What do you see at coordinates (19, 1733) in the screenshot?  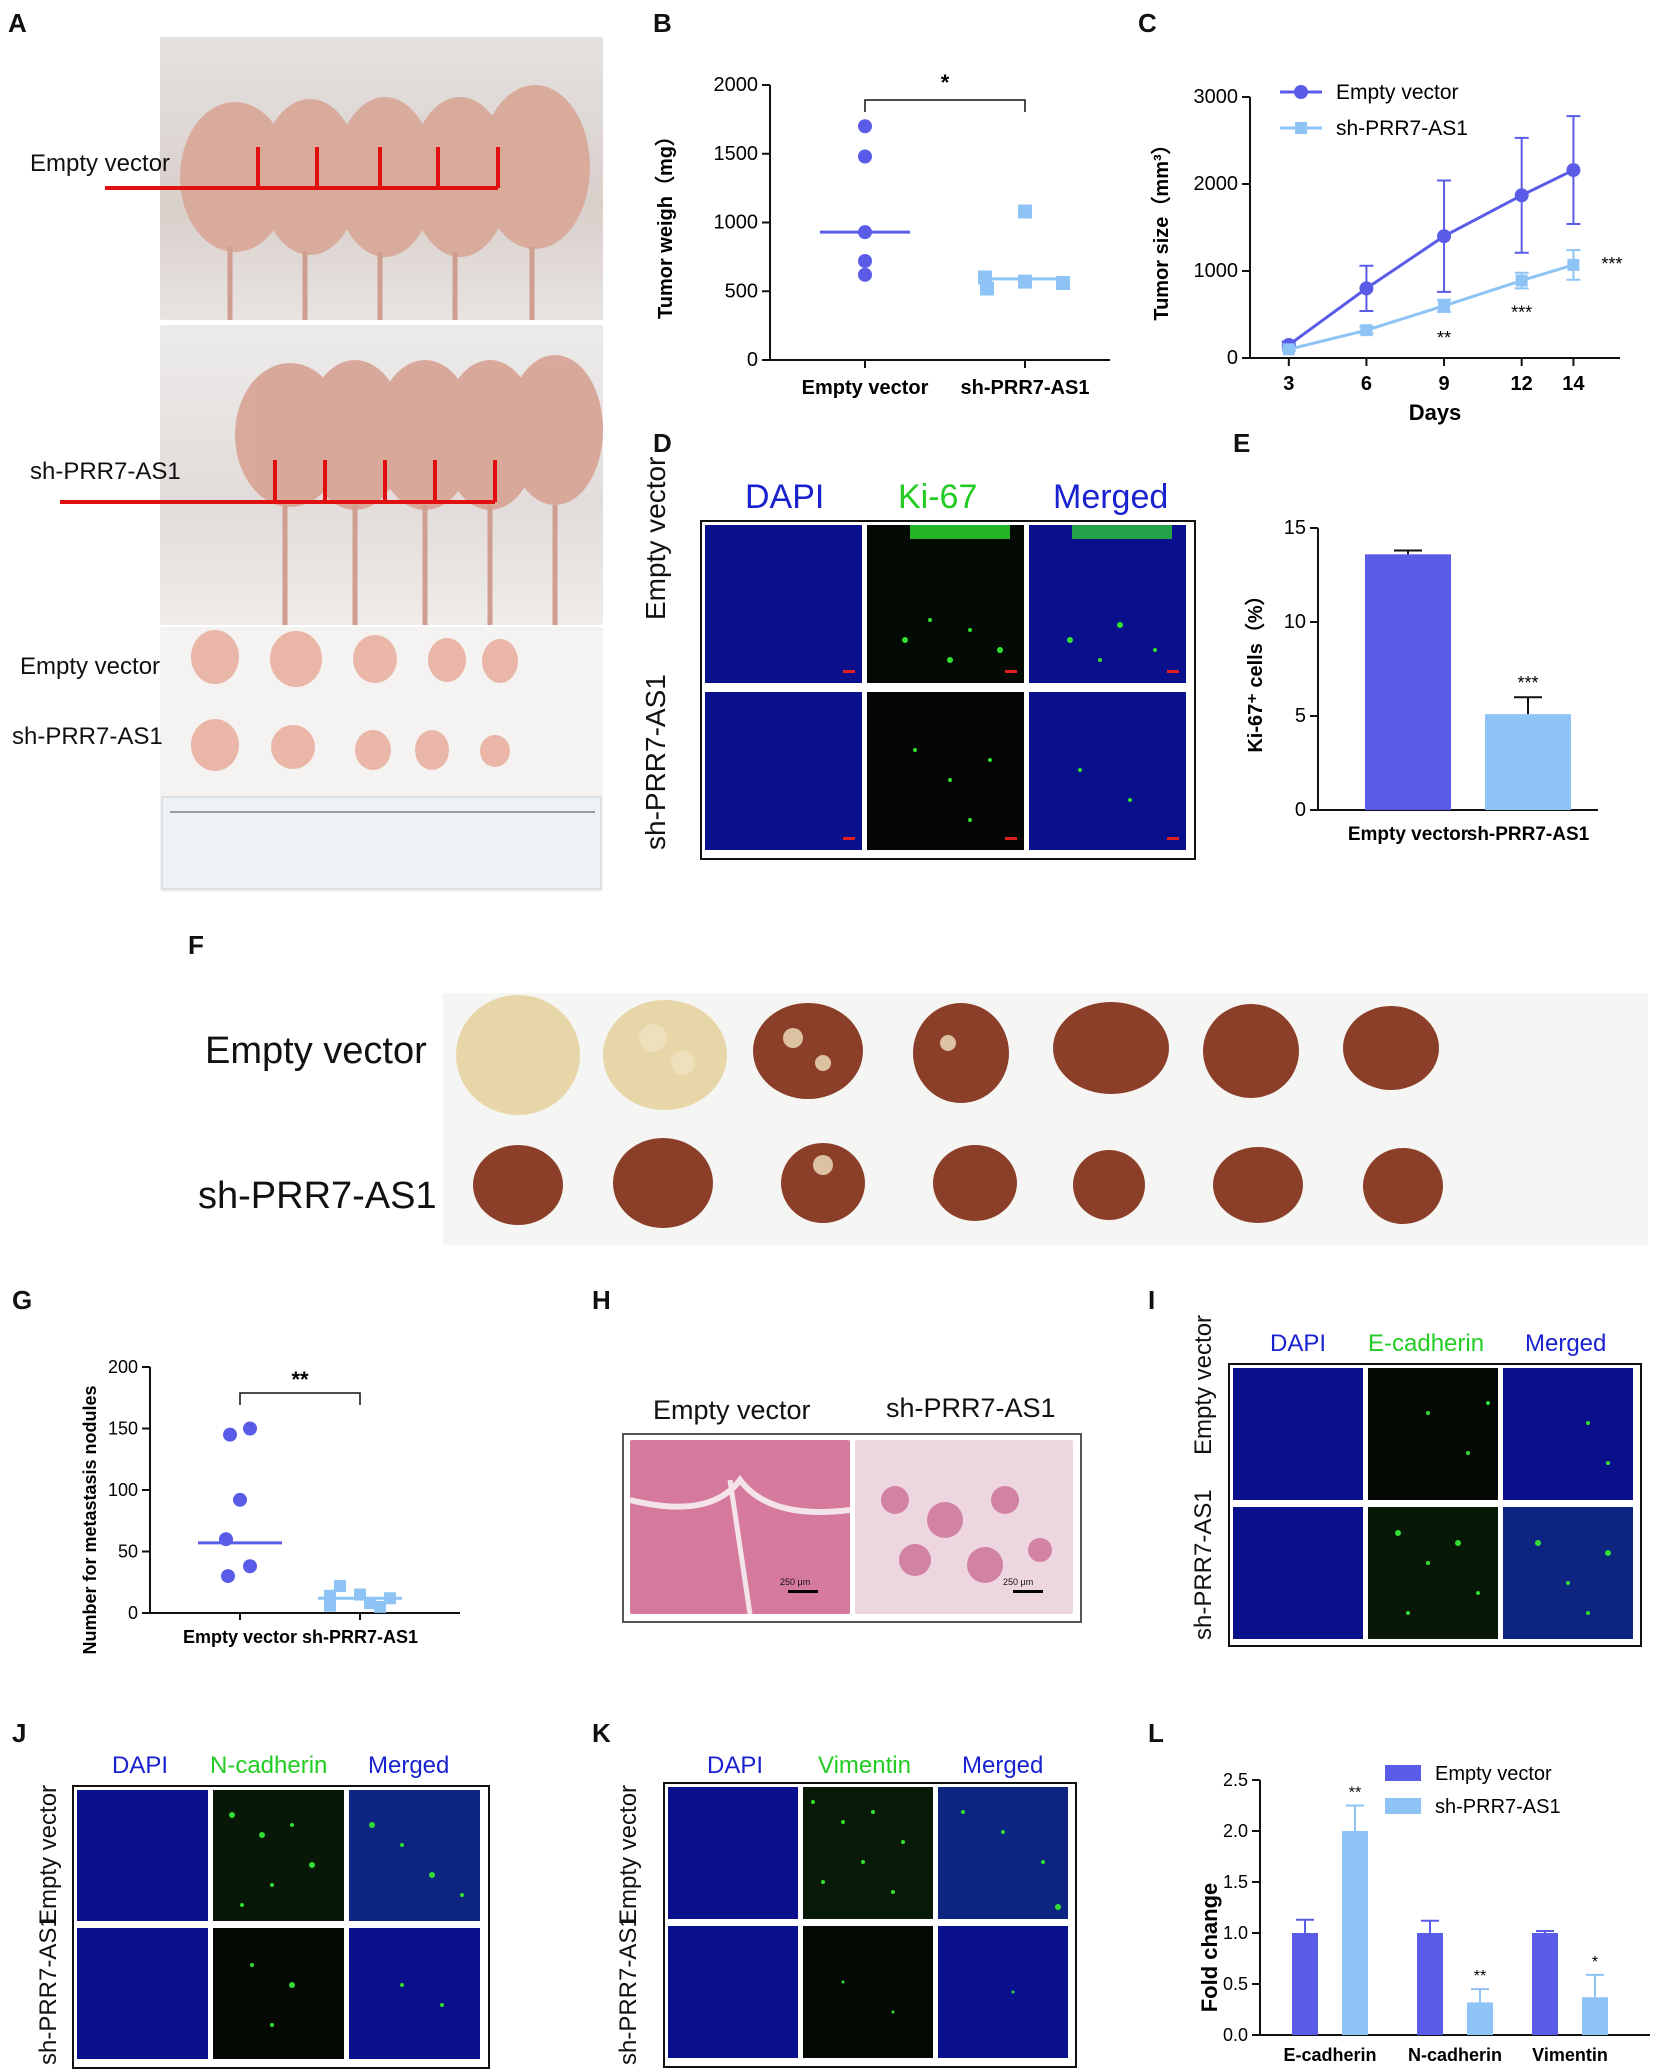 I see `panel-label-j: J` at bounding box center [19, 1733].